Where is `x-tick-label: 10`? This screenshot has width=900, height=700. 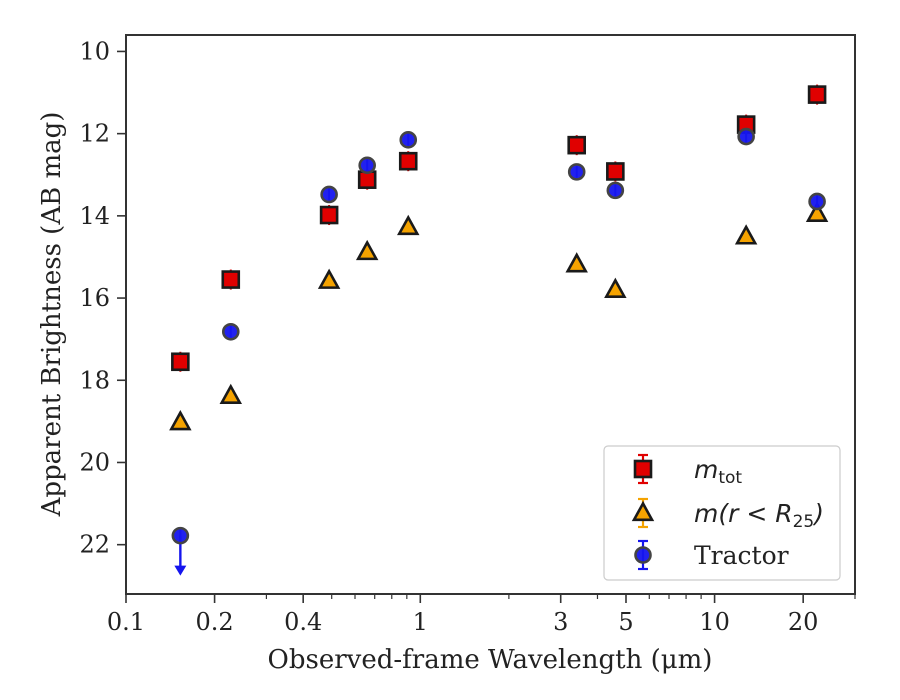 x-tick-label: 10 is located at coordinates (714, 622).